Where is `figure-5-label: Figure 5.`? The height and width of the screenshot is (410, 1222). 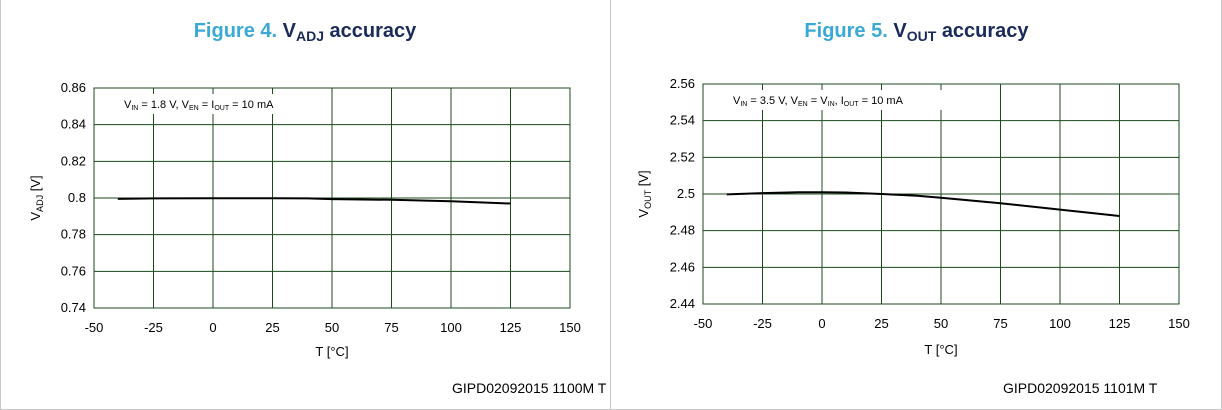
figure-5-label: Figure 5. is located at coordinates (846, 31).